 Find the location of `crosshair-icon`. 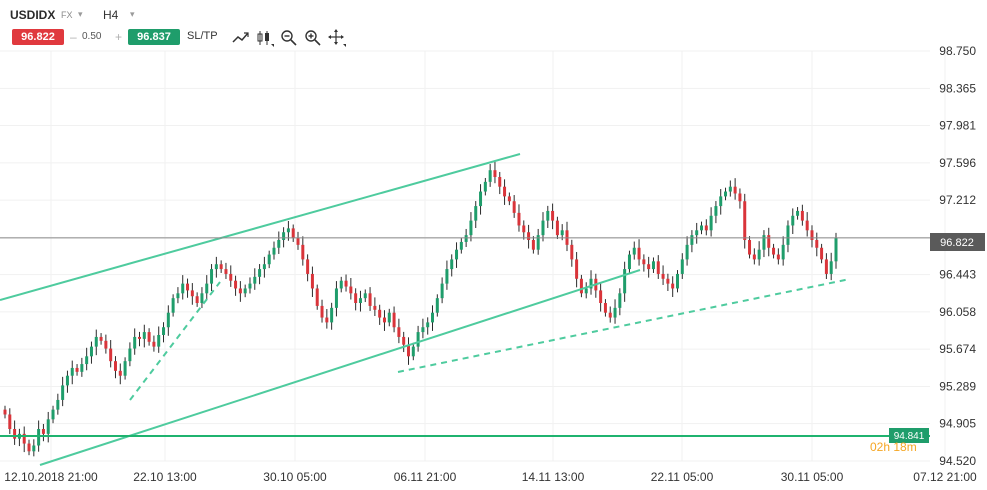

crosshair-icon is located at coordinates (337, 38).